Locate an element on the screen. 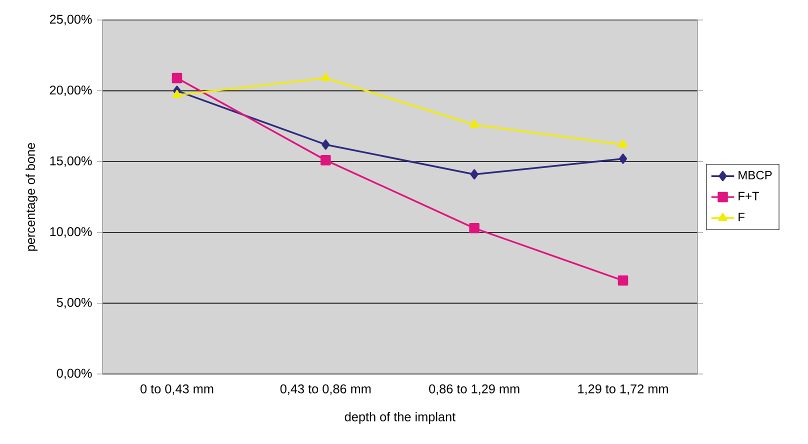 The image size is (808, 444). y-tick-label: 15,00% is located at coordinates (71, 161).